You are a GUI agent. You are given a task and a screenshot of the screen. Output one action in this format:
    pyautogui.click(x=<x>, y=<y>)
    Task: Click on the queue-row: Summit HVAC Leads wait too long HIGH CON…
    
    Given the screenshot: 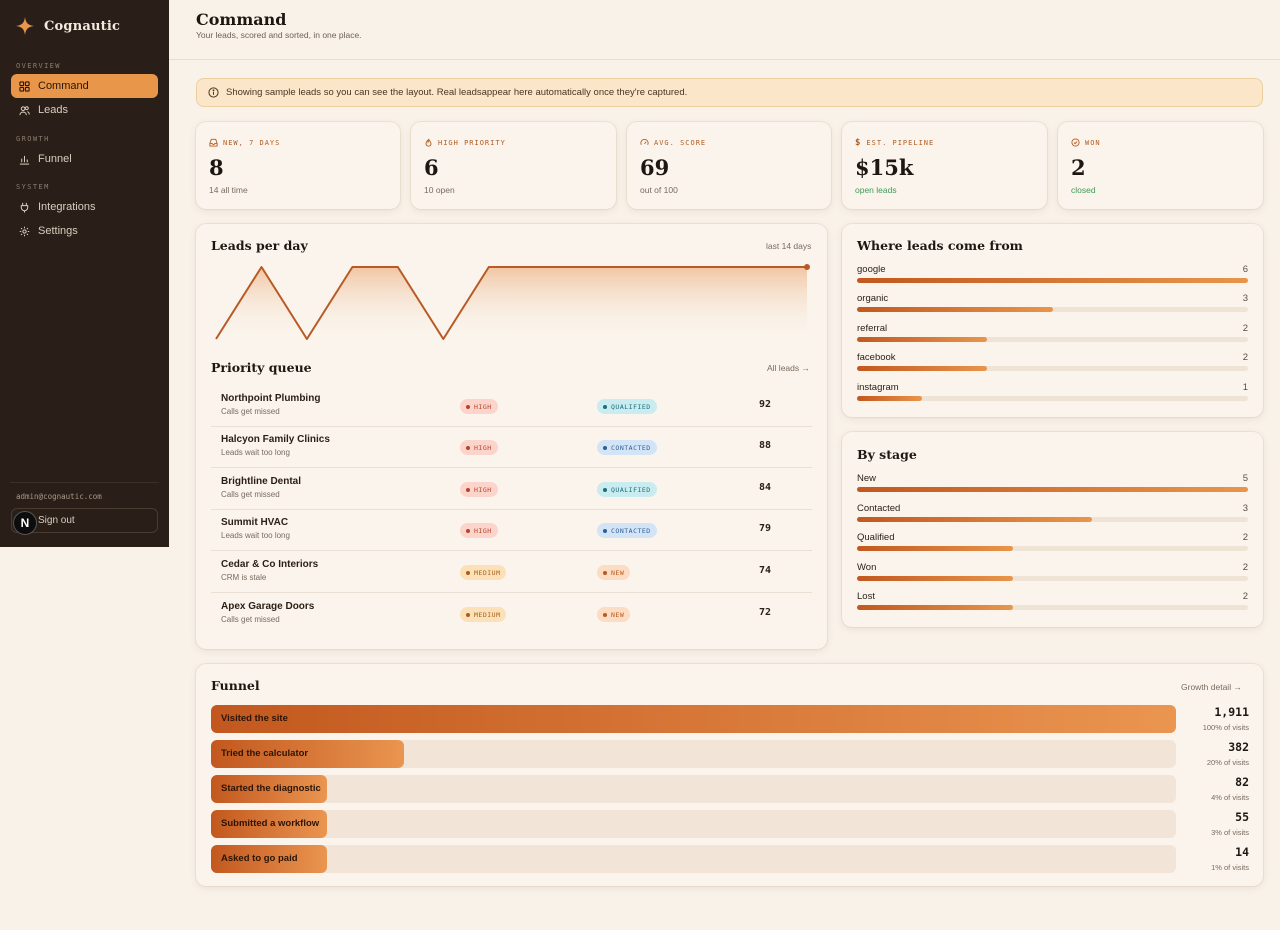 What is the action you would take?
    pyautogui.click(x=511, y=530)
    